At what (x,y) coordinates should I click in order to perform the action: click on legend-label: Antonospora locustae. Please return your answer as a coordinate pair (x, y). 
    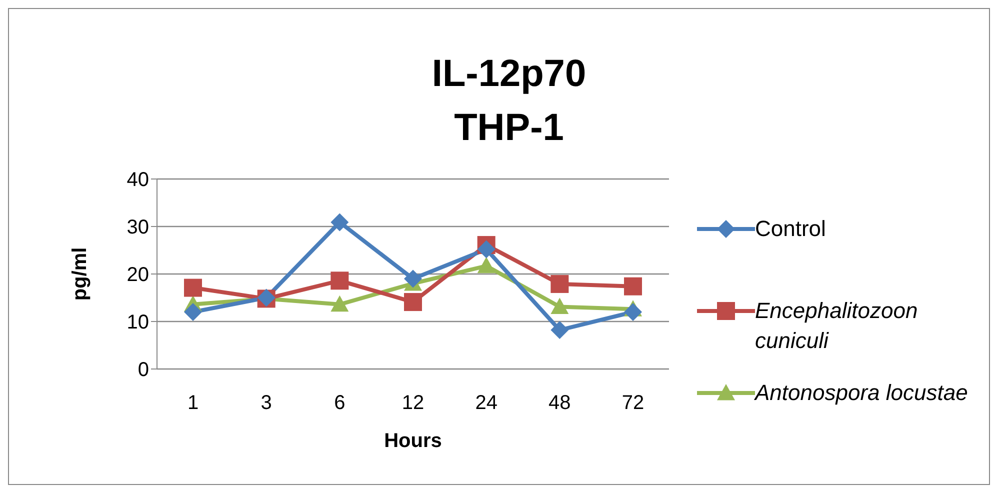
    Looking at the image, I should click on (862, 393).